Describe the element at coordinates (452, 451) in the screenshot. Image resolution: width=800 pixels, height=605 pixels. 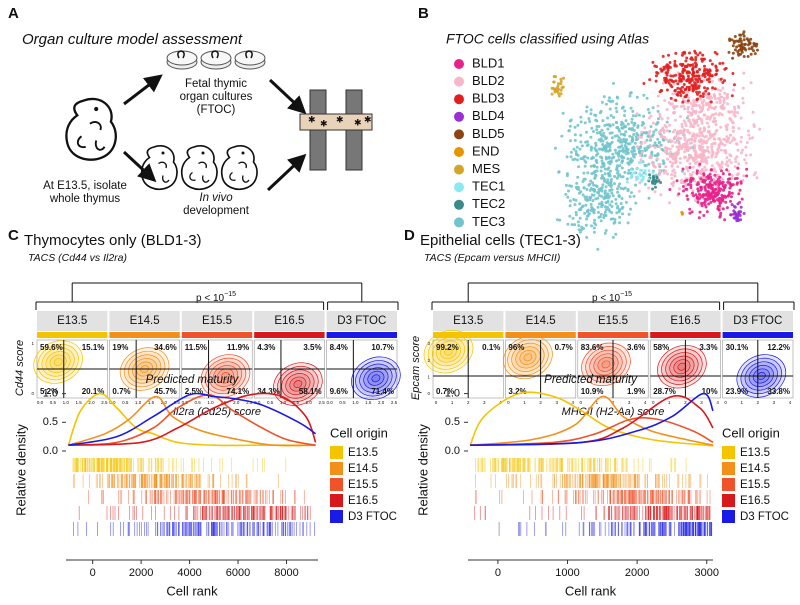
I see `y-tick-label: 0.0` at that location.